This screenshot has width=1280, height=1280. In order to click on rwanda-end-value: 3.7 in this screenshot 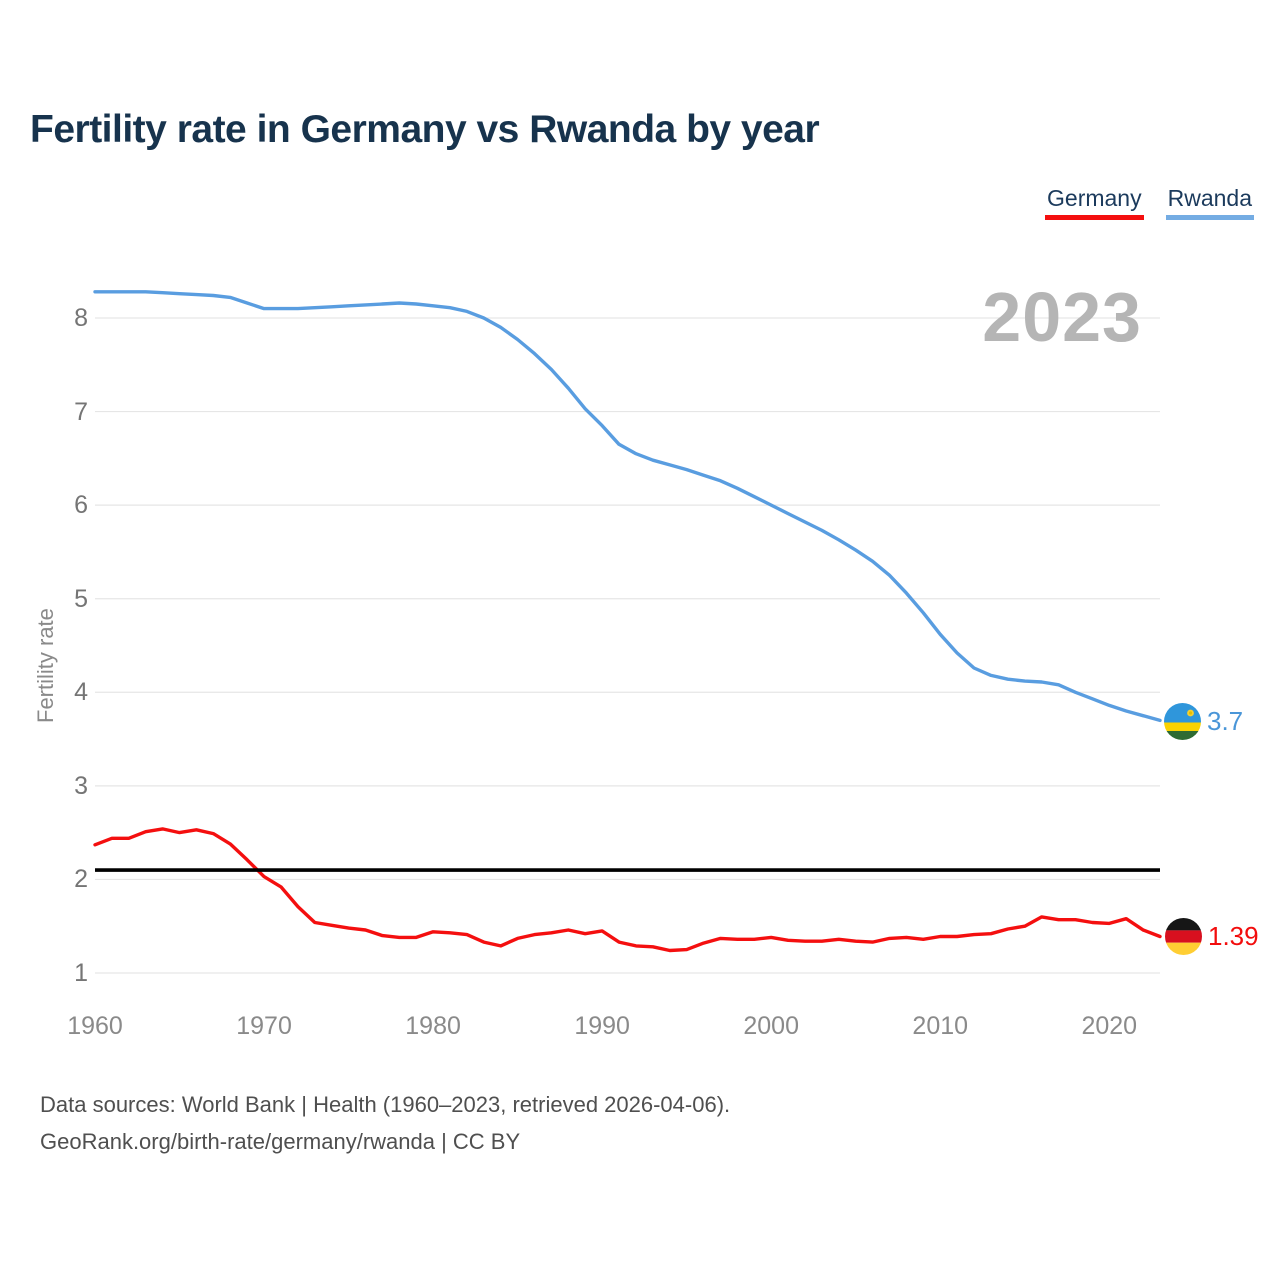, I will do `click(1225, 721)`.